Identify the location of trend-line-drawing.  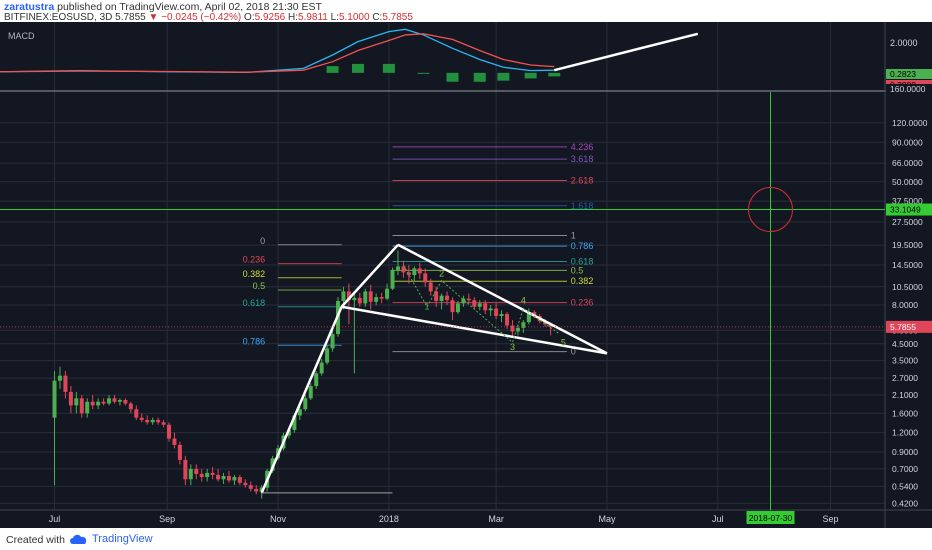
(369, 275).